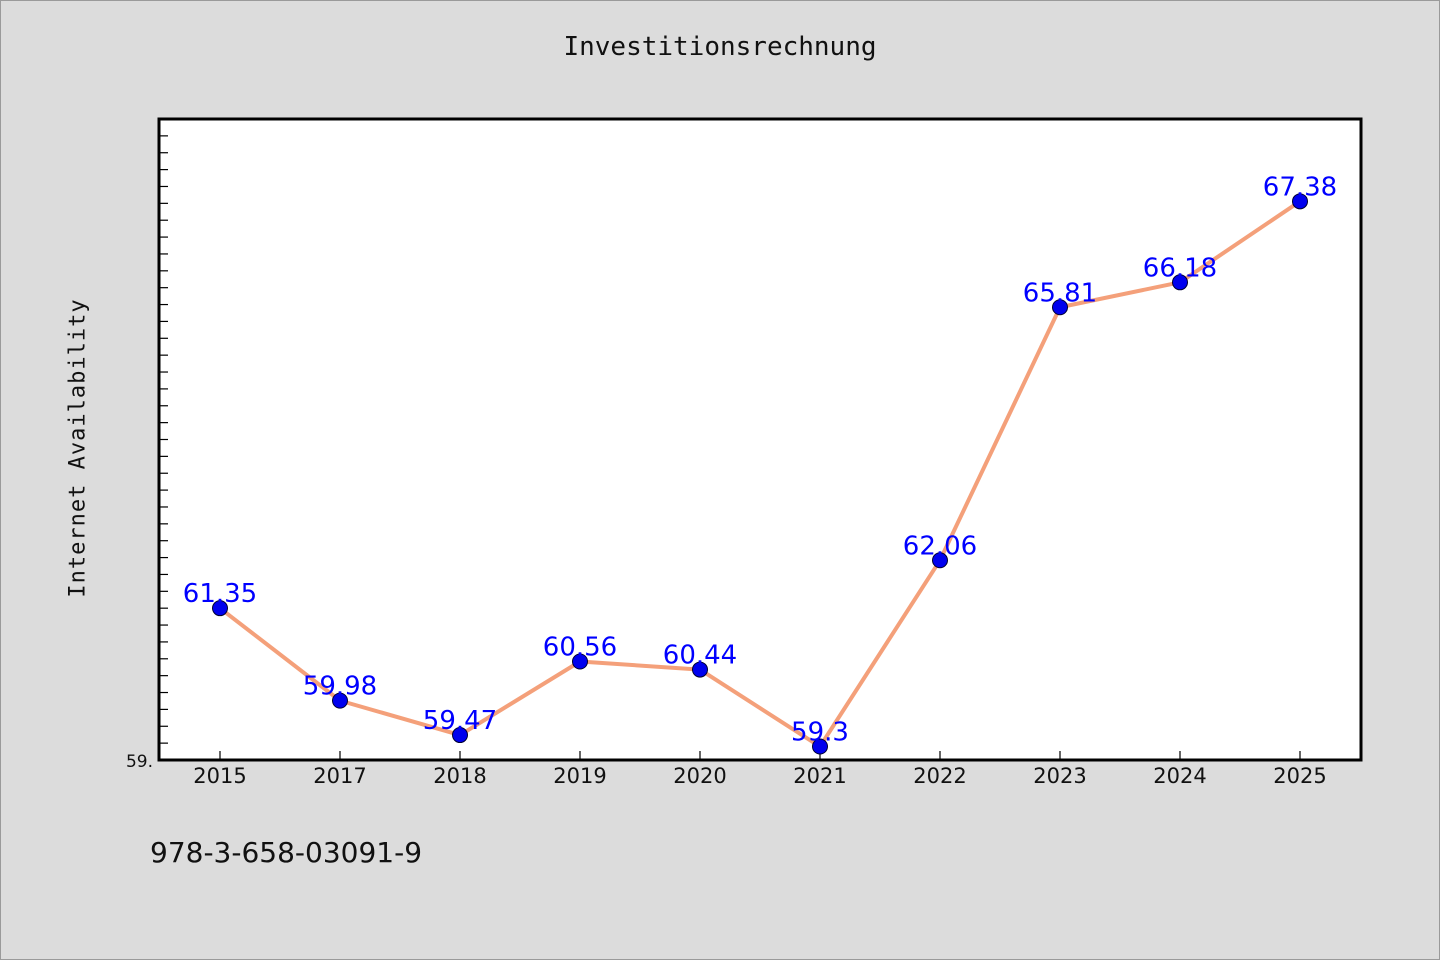  Describe the element at coordinates (579, 776) in the screenshot. I see `x-tick-label: 2019` at that location.